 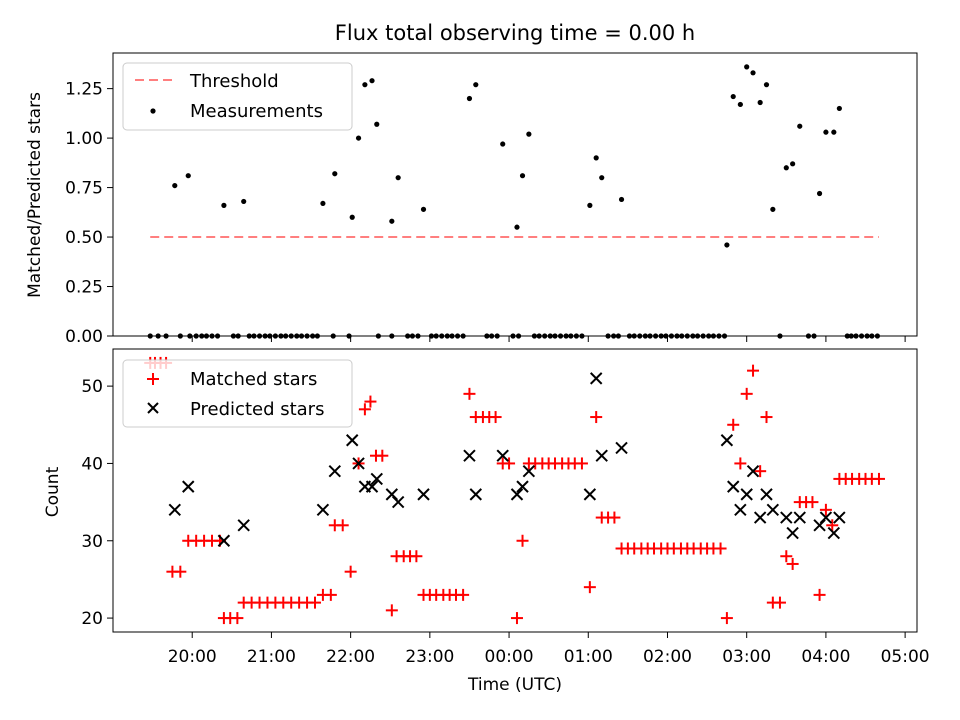 I want to click on top-y-ticks: 0.00 0.25 0.50 0.75 1.00 1.25, so click(x=89, y=213).